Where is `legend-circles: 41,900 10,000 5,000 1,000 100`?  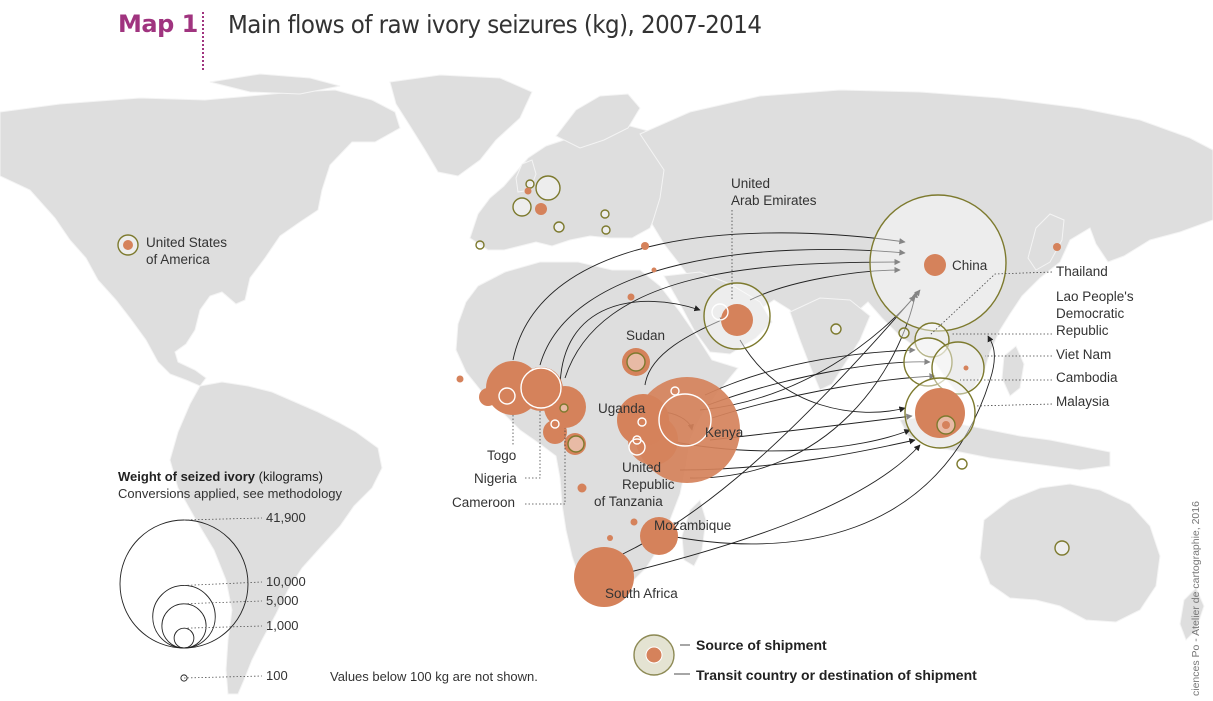
legend-circles: 41,900 10,000 5,000 1,000 100 is located at coordinates (212, 596).